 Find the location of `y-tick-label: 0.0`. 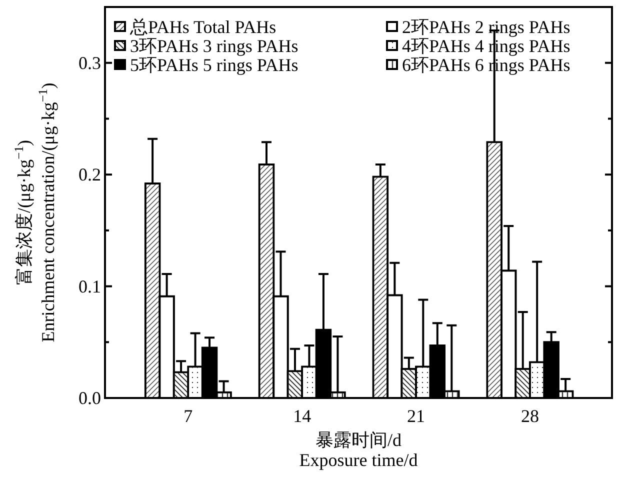

y-tick-label: 0.0 is located at coordinates (89, 398).